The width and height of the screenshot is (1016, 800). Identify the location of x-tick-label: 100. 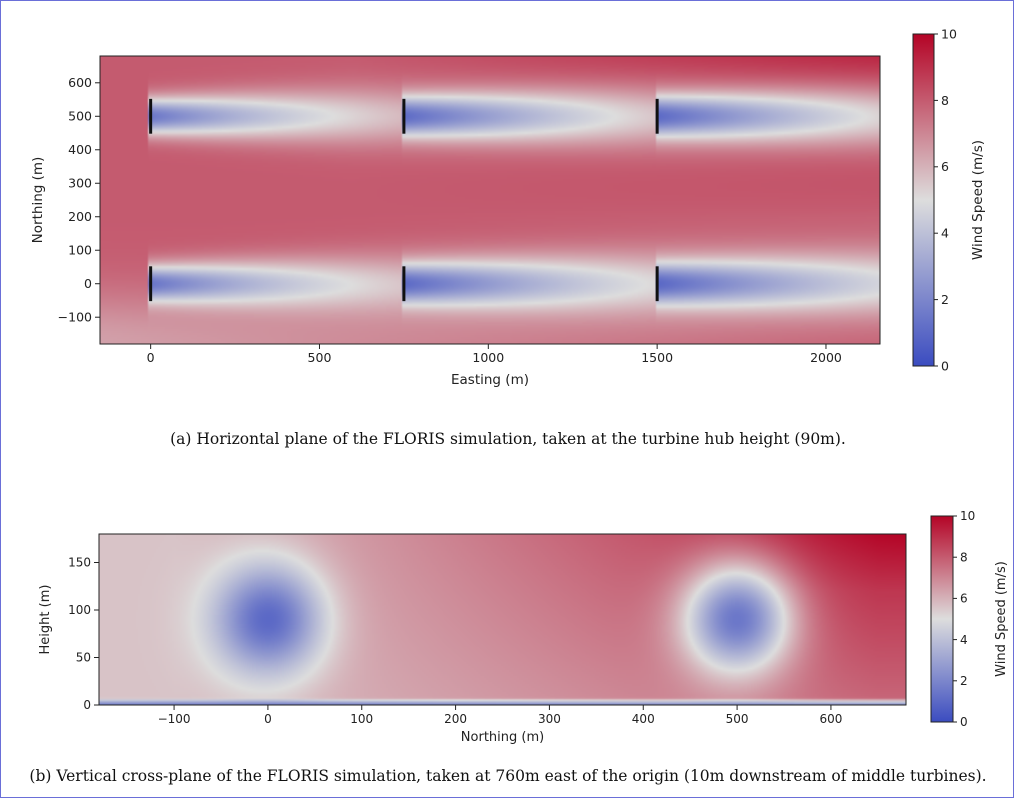
(361, 719).